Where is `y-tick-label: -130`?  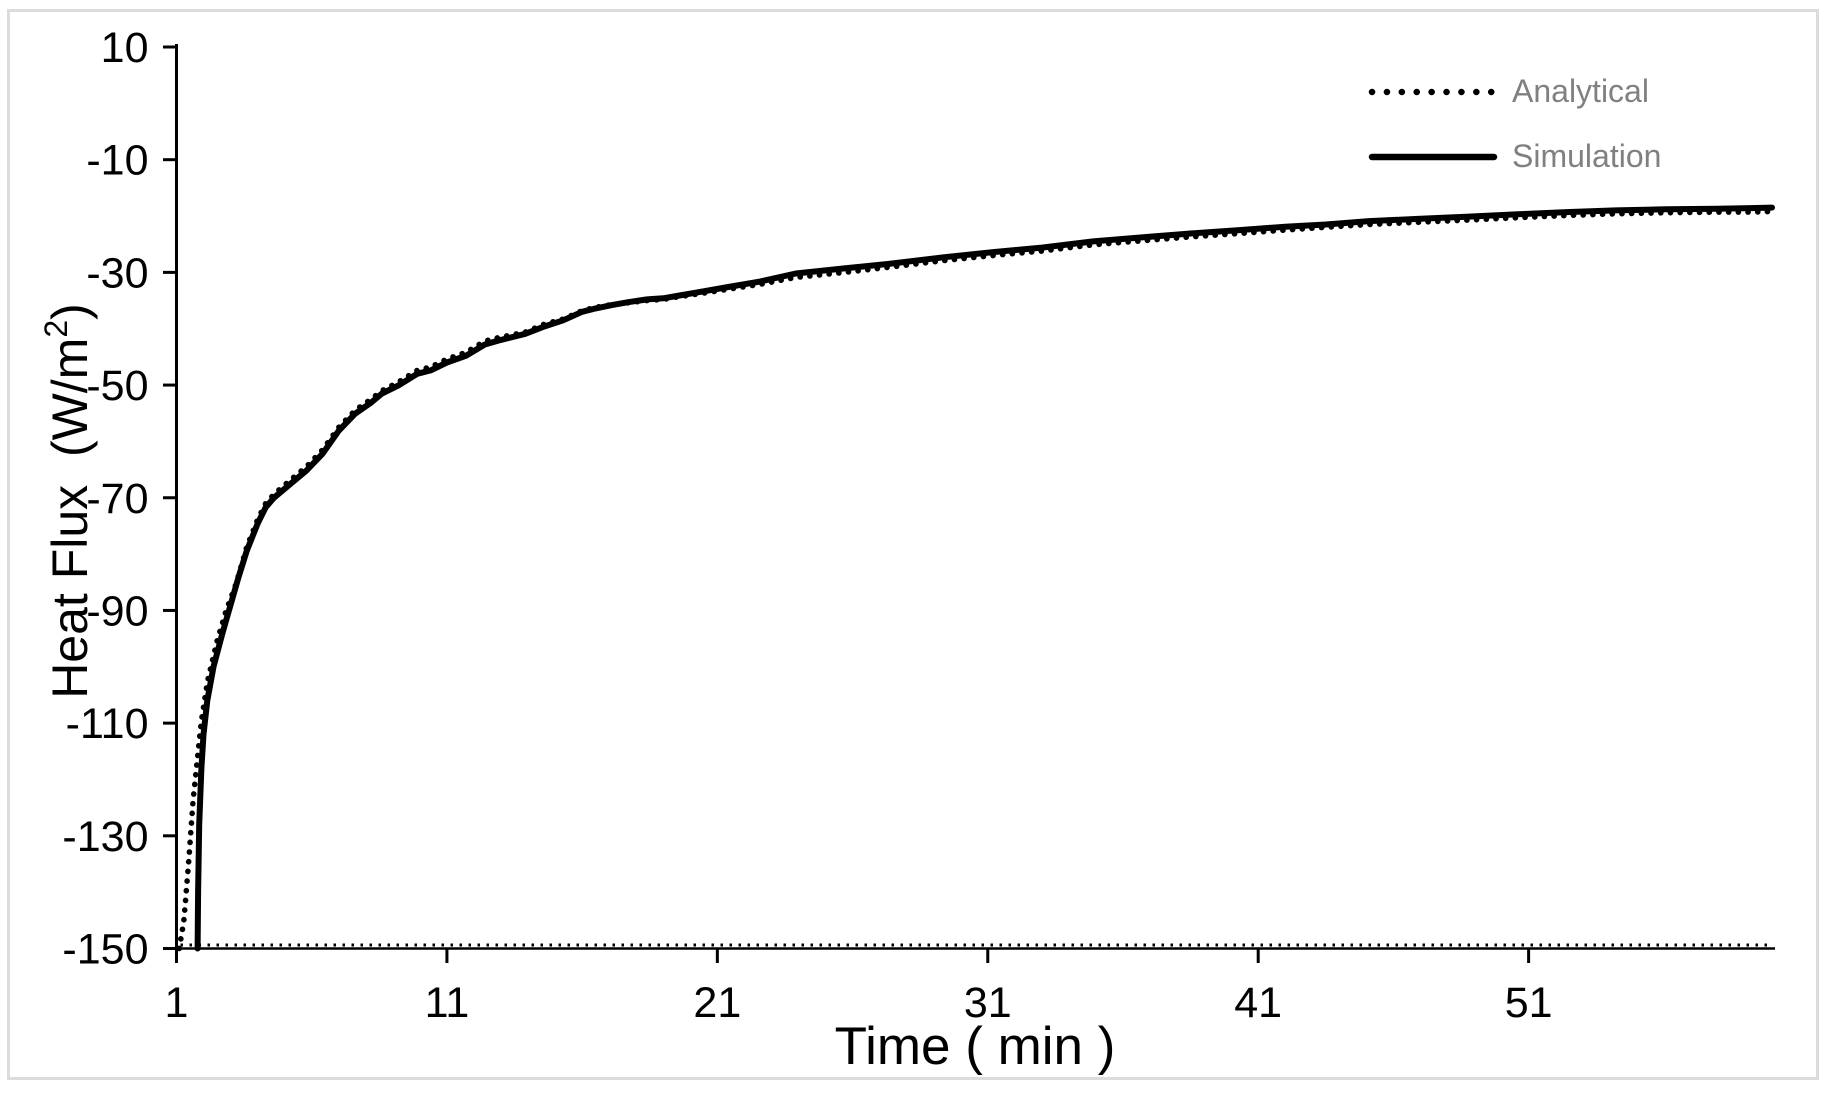 y-tick-label: -130 is located at coordinates (105, 837).